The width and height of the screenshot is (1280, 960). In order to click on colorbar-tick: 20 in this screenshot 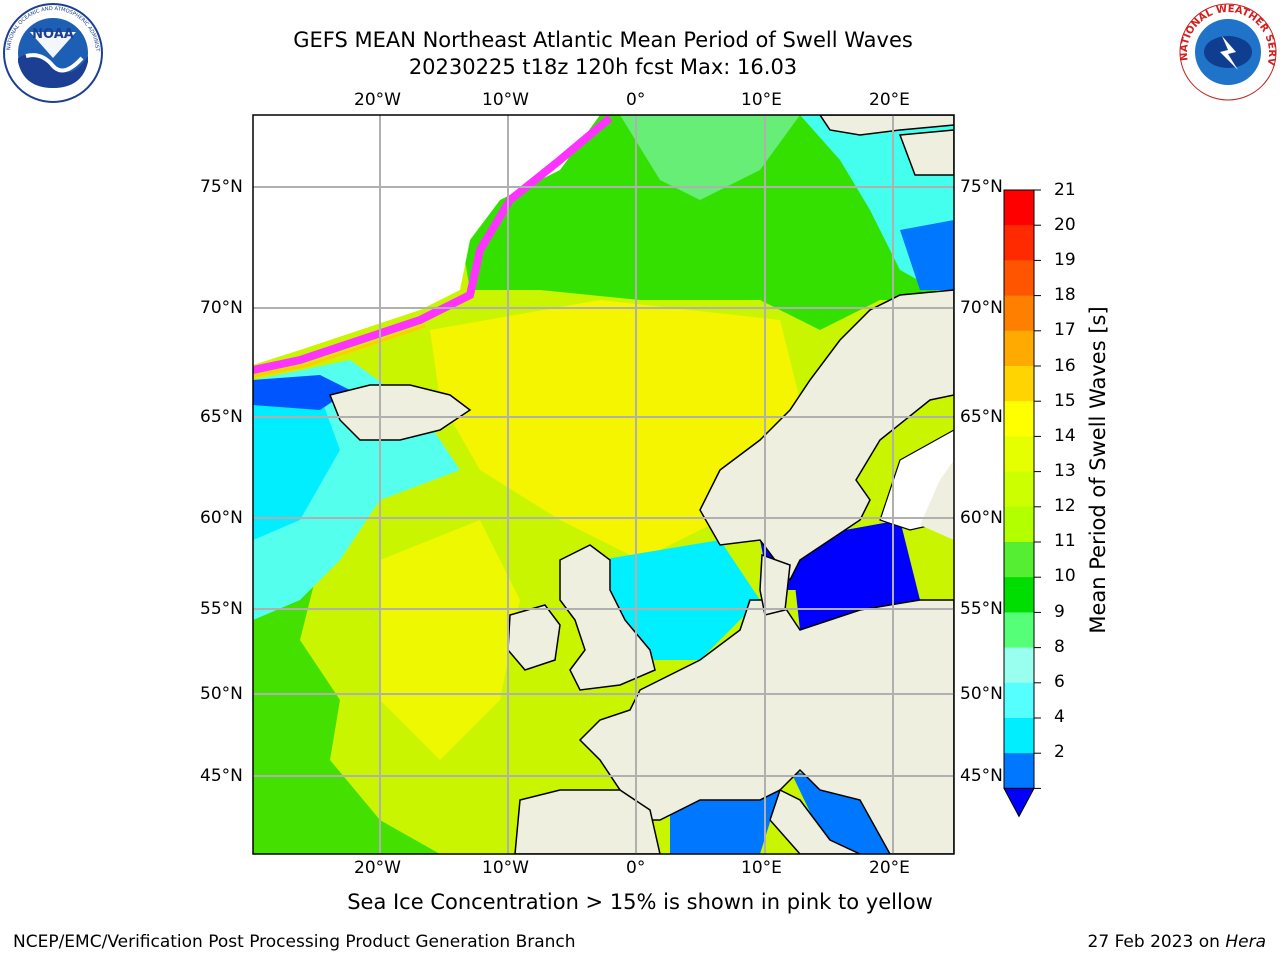, I will do `click(1065, 225)`.